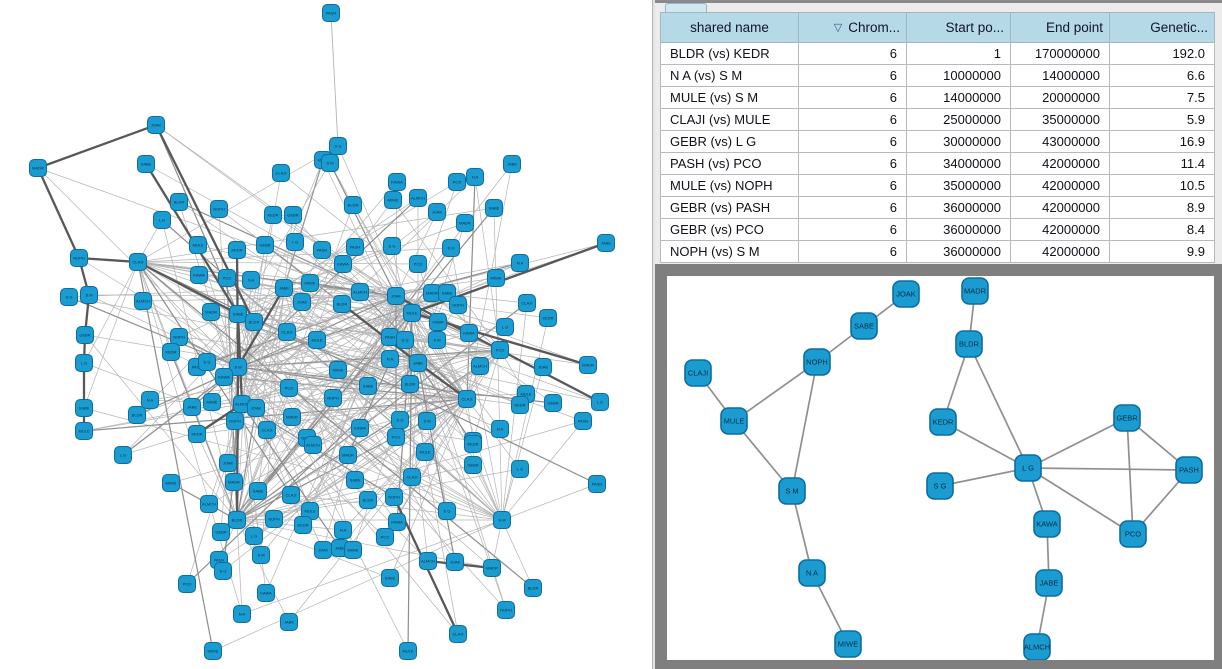  What do you see at coordinates (1127, 418) in the screenshot?
I see `network-node-gebr: GEBR` at bounding box center [1127, 418].